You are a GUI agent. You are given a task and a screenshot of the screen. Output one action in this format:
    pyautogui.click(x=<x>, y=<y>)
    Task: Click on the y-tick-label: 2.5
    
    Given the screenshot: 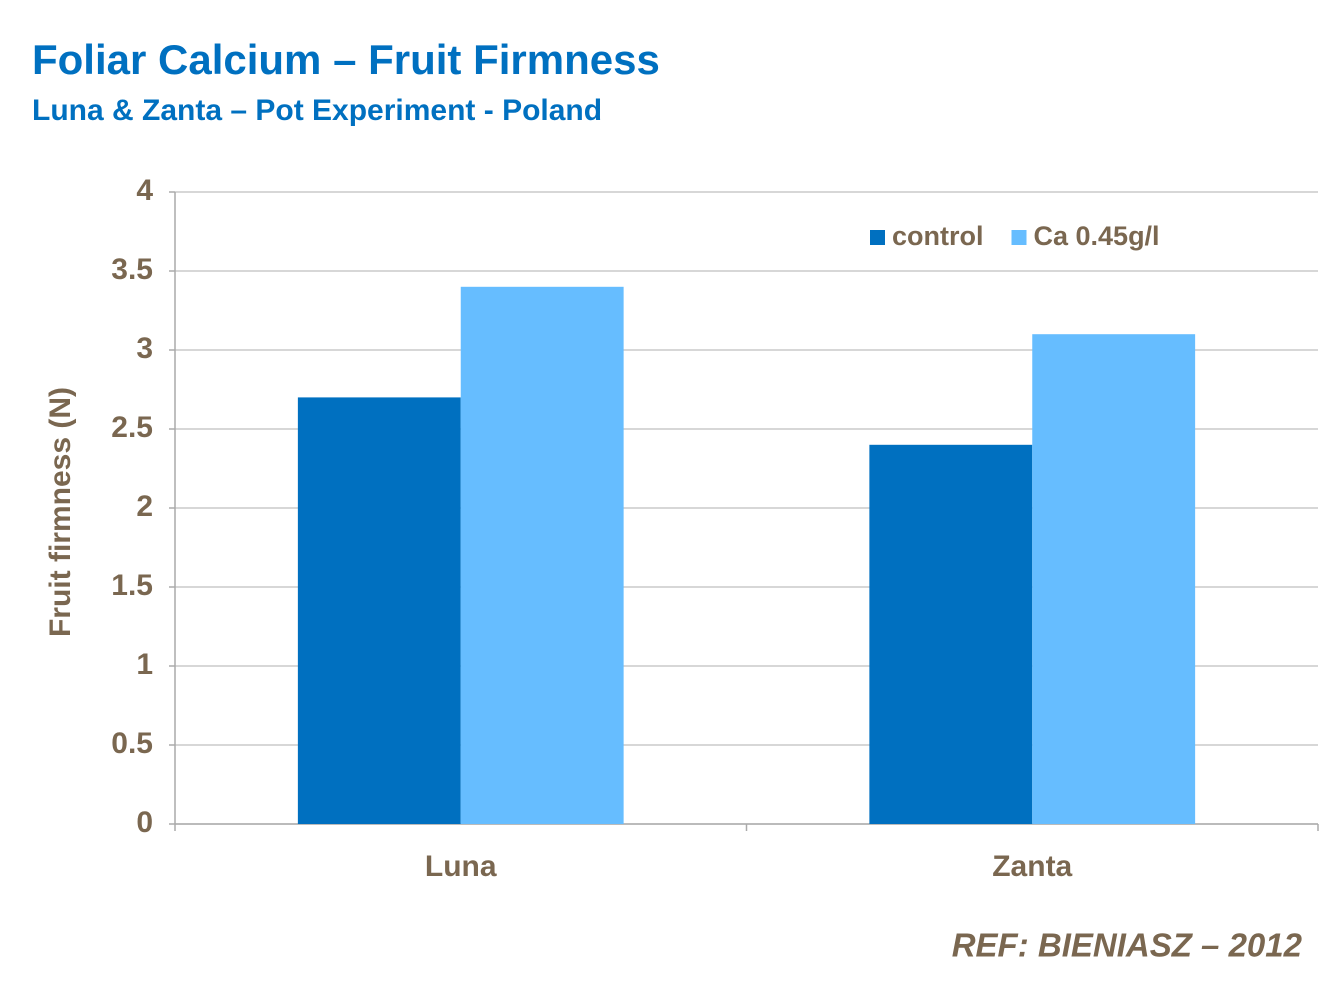 What is the action you would take?
    pyautogui.click(x=132, y=427)
    